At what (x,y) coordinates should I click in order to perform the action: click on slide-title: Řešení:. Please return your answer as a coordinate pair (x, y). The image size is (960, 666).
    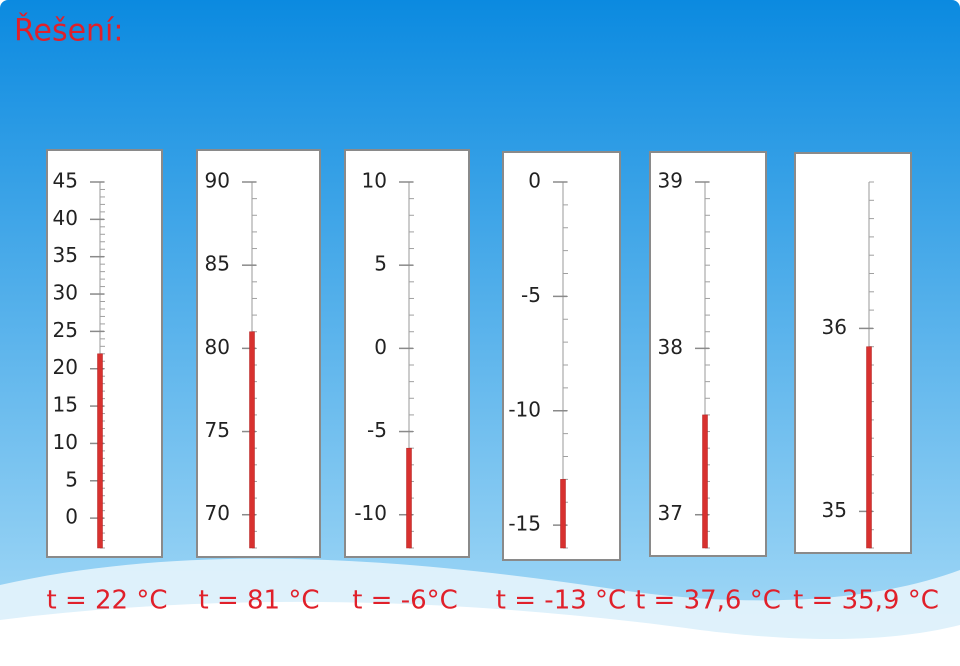
    Looking at the image, I should click on (69, 31).